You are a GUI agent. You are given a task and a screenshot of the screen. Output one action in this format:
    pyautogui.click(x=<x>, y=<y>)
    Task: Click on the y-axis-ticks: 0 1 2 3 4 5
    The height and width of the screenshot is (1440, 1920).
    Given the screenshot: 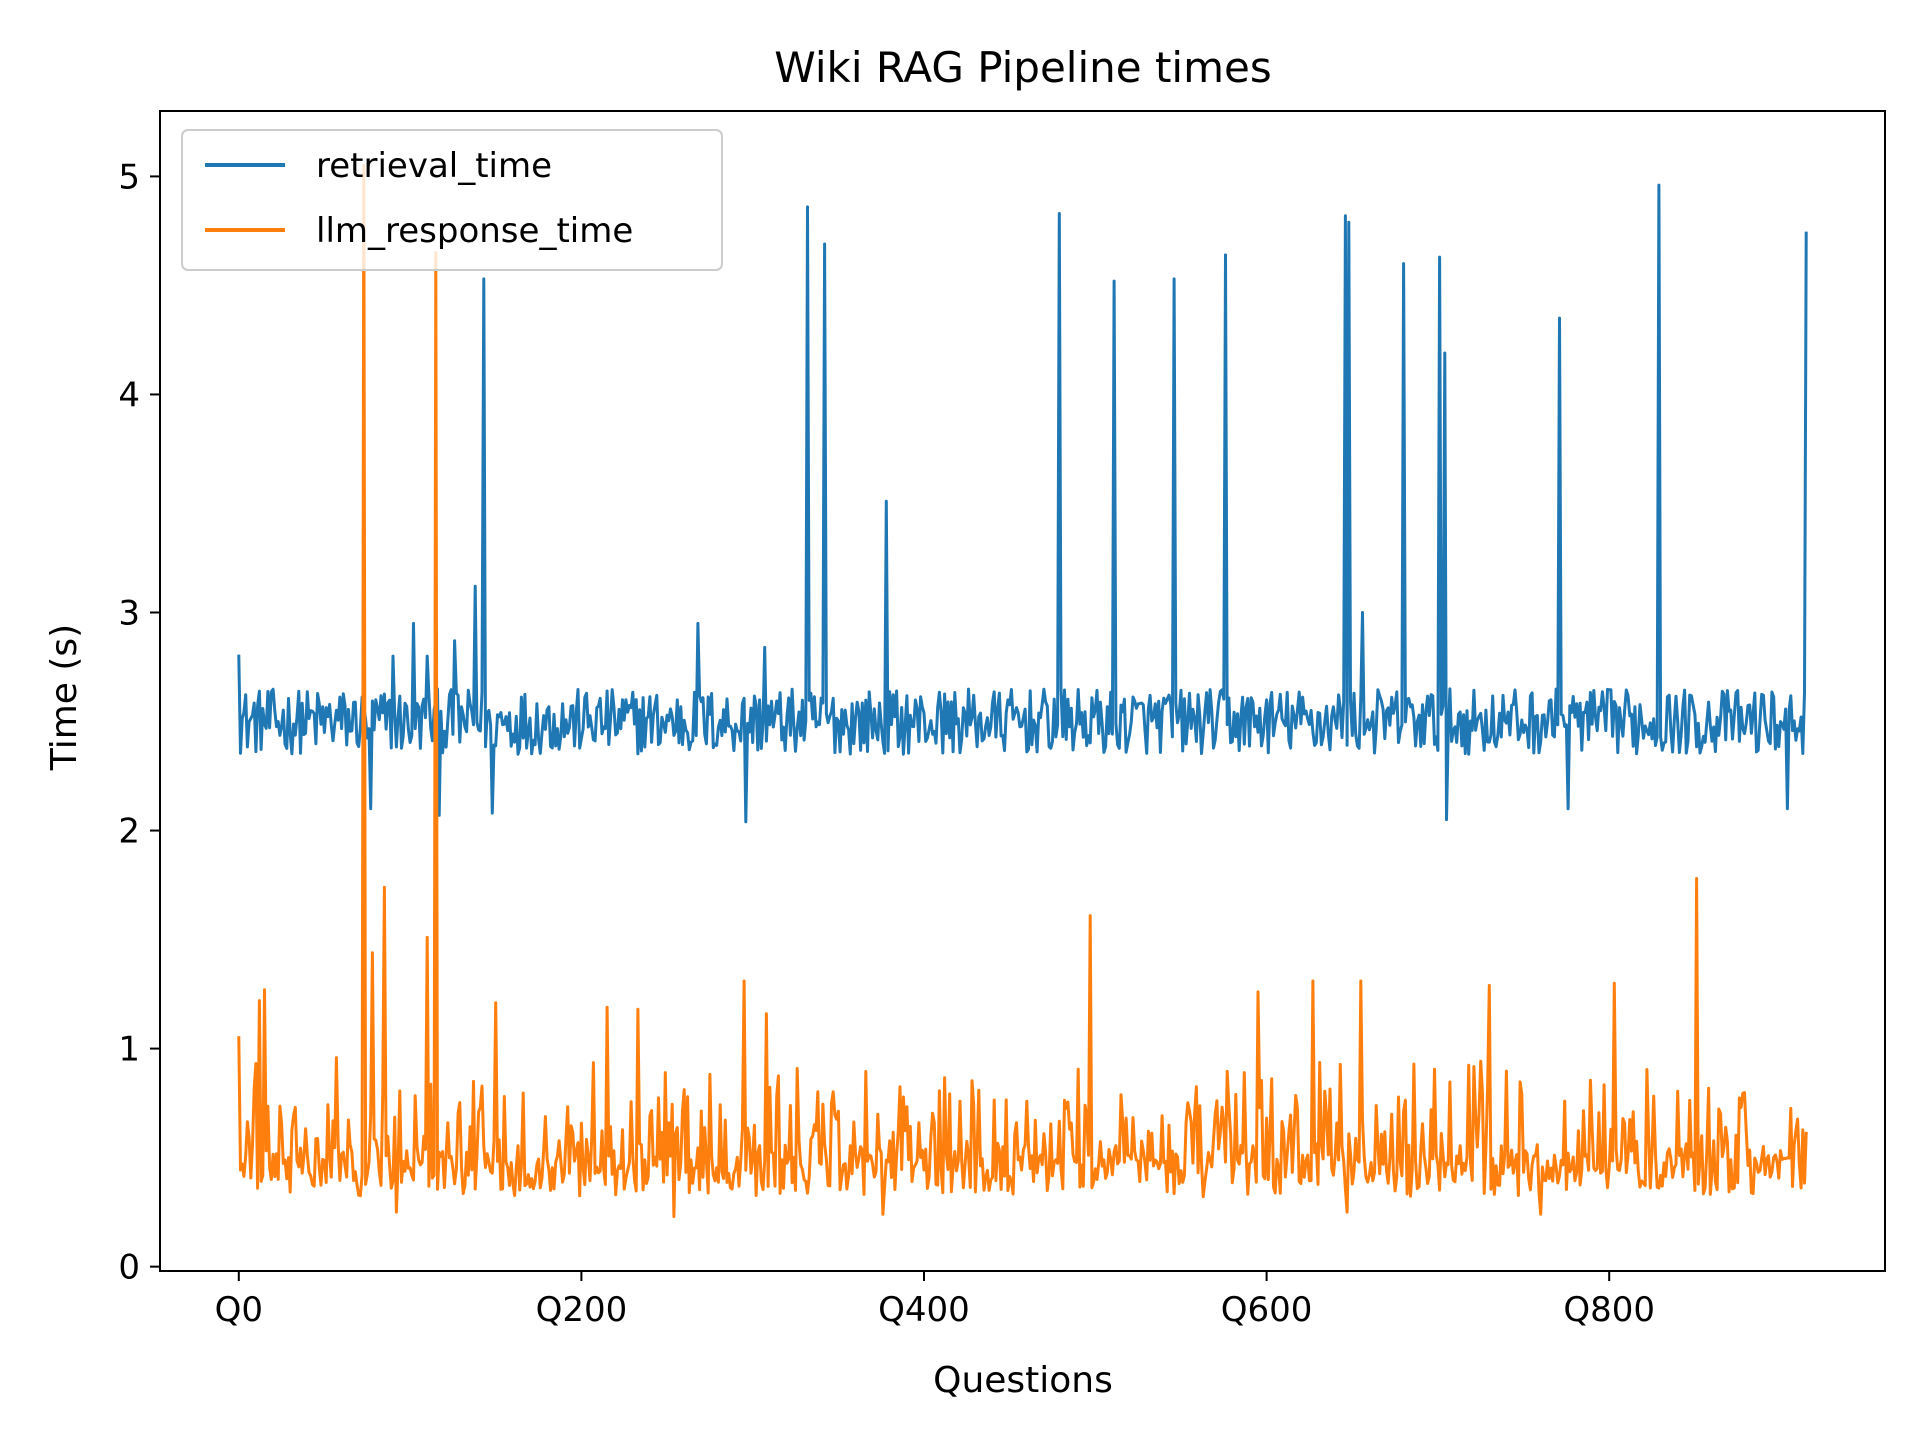 What is the action you would take?
    pyautogui.click(x=139, y=722)
    